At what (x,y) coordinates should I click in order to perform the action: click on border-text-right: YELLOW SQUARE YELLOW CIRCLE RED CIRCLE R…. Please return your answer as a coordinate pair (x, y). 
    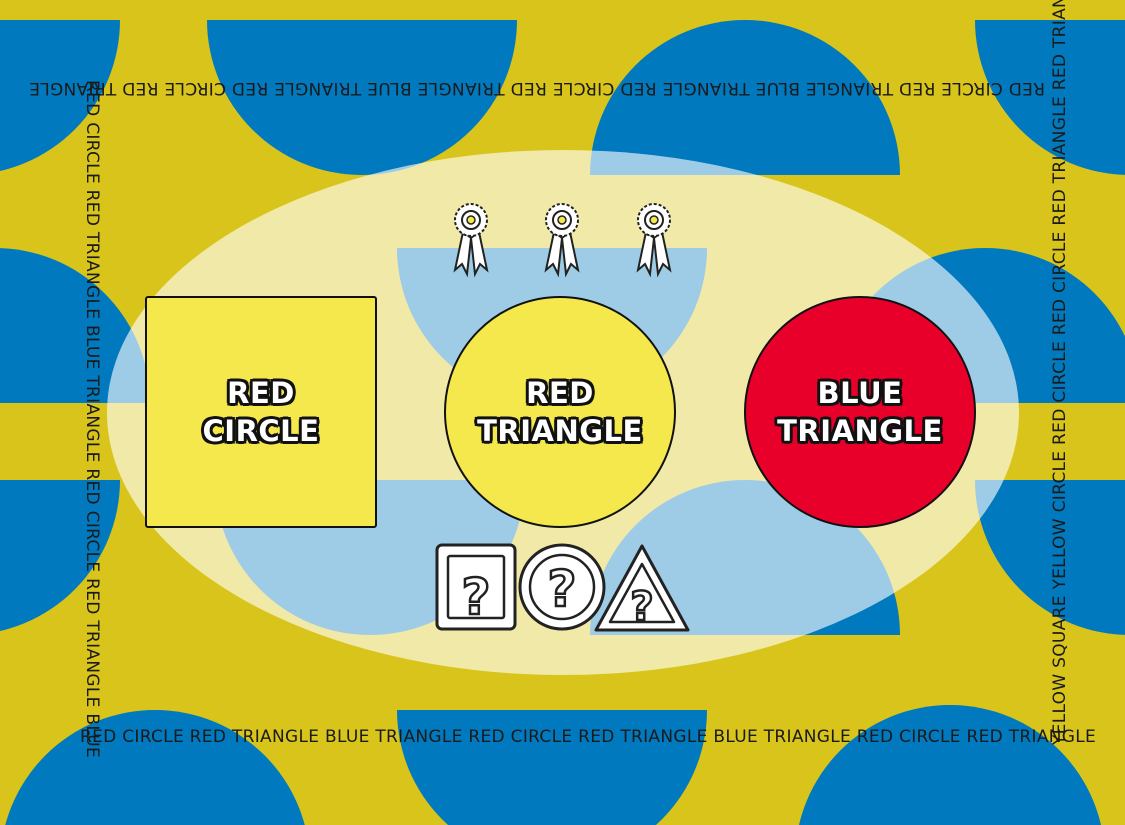
    Looking at the image, I should click on (1060, 372).